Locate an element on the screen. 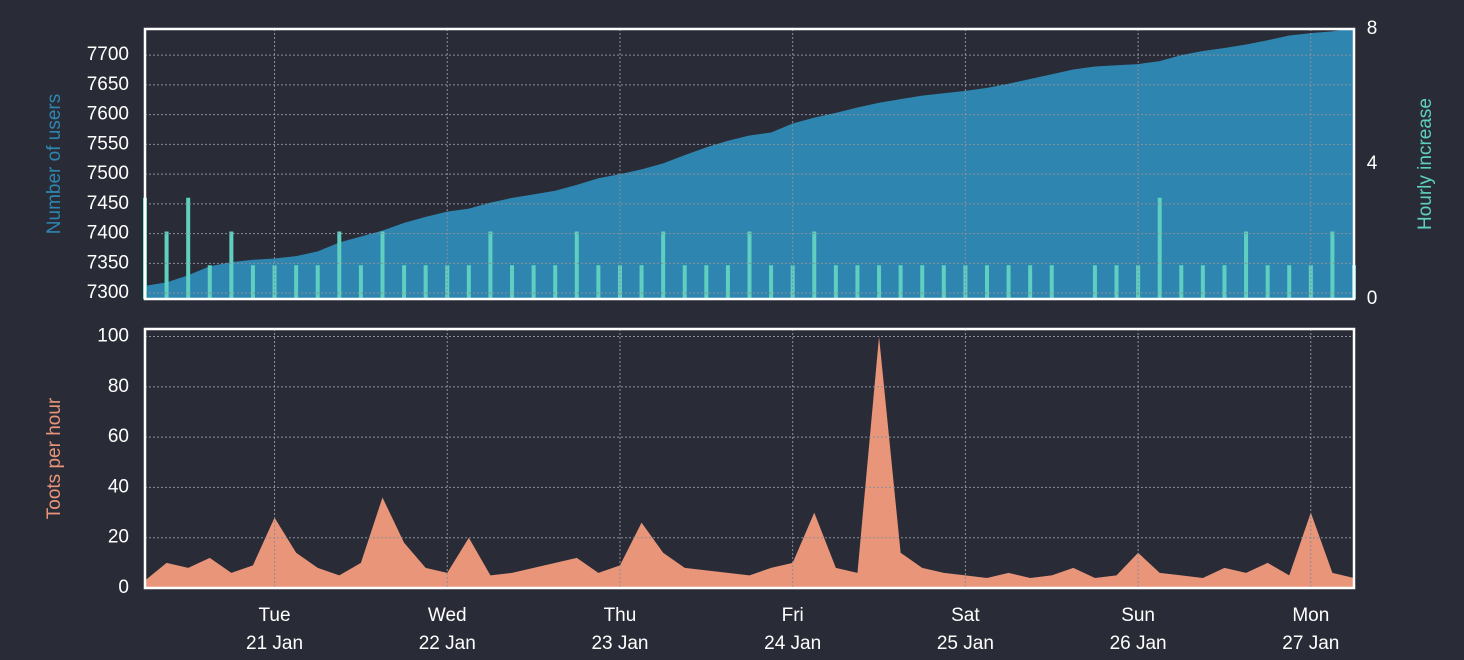 The height and width of the screenshot is (660, 1464). y-tick-label: 7600 is located at coordinates (108, 114).